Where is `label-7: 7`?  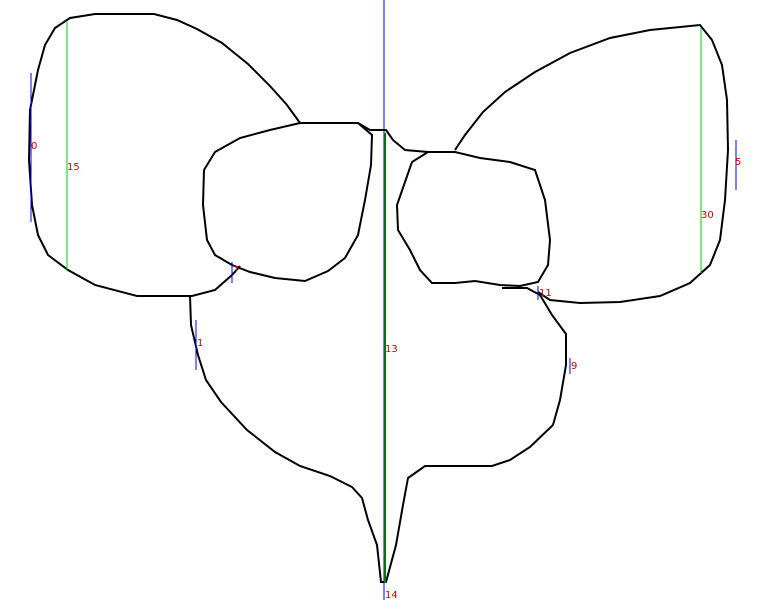
label-7: 7 is located at coordinates (236, 270).